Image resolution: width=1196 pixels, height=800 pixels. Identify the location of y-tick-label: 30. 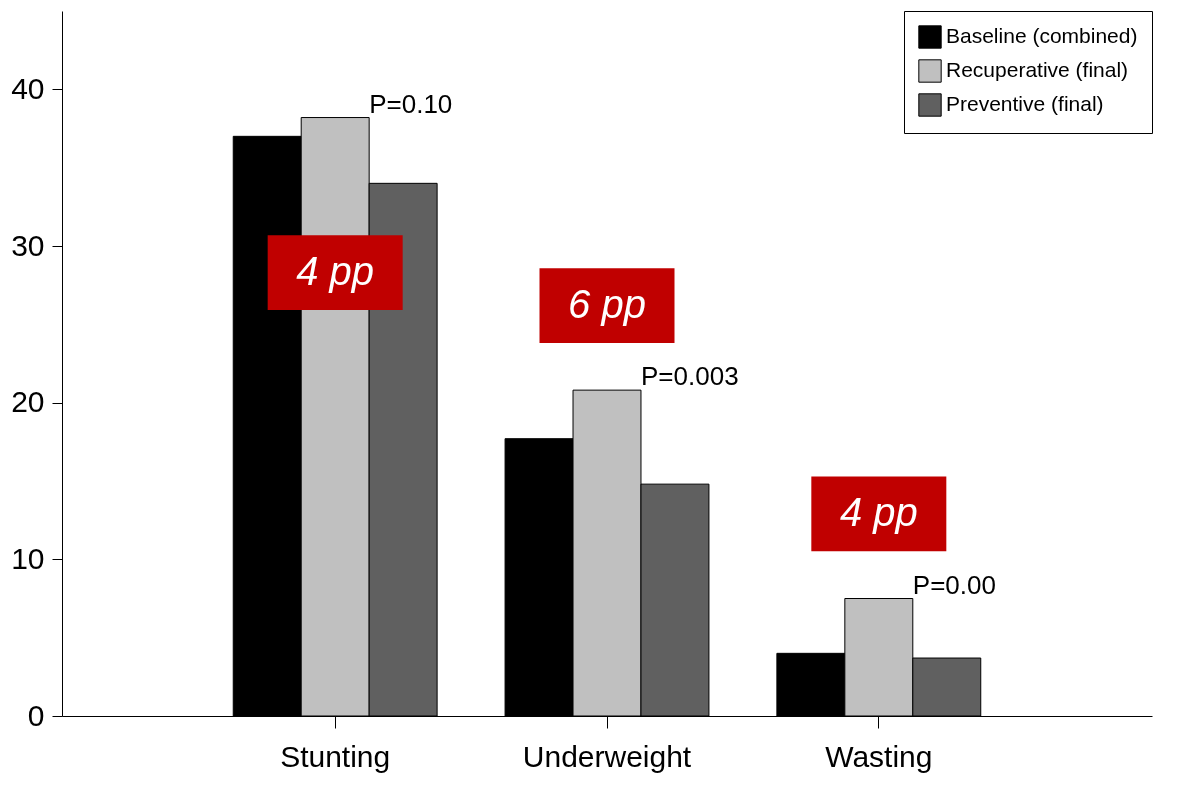
(28, 245).